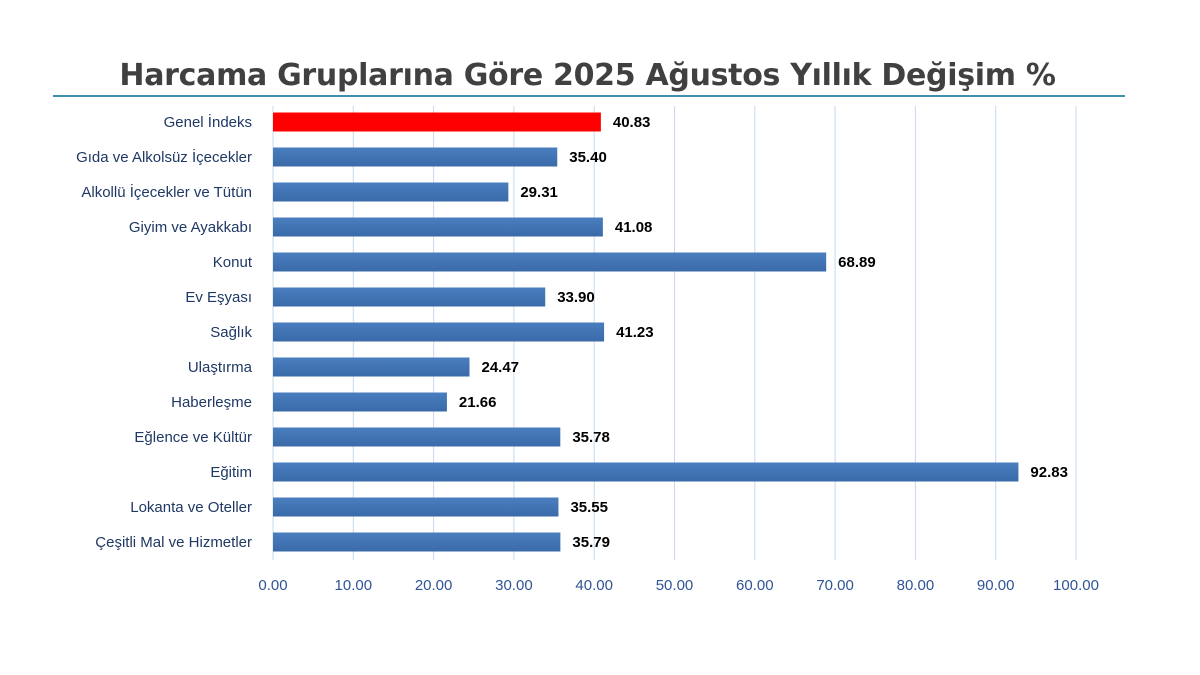  What do you see at coordinates (635, 332) in the screenshot?
I see `data-label: 41.23` at bounding box center [635, 332].